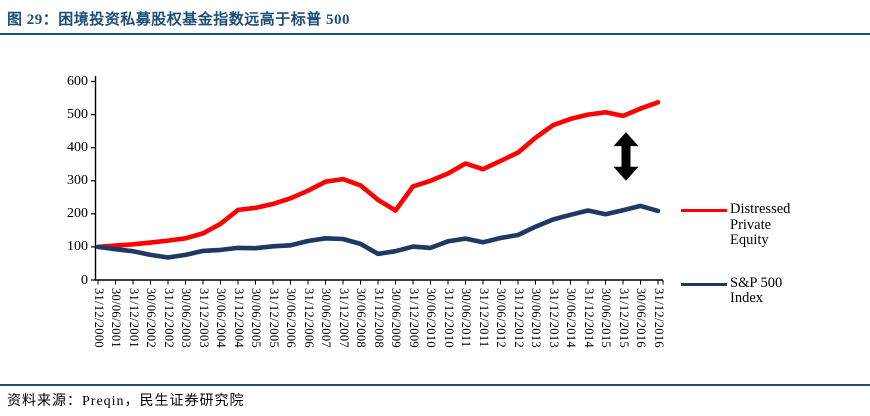  What do you see at coordinates (746, 254) in the screenshot?
I see `legend: Distressed Private Equity S&P 500 Index` at bounding box center [746, 254].